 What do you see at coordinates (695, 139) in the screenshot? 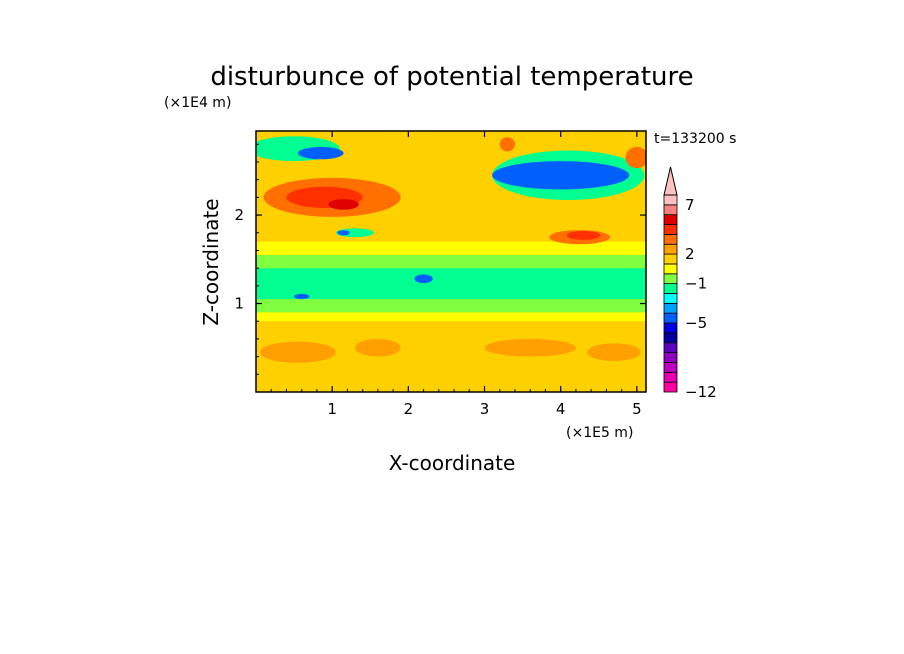
I see `time-label: t=133200 s` at bounding box center [695, 139].